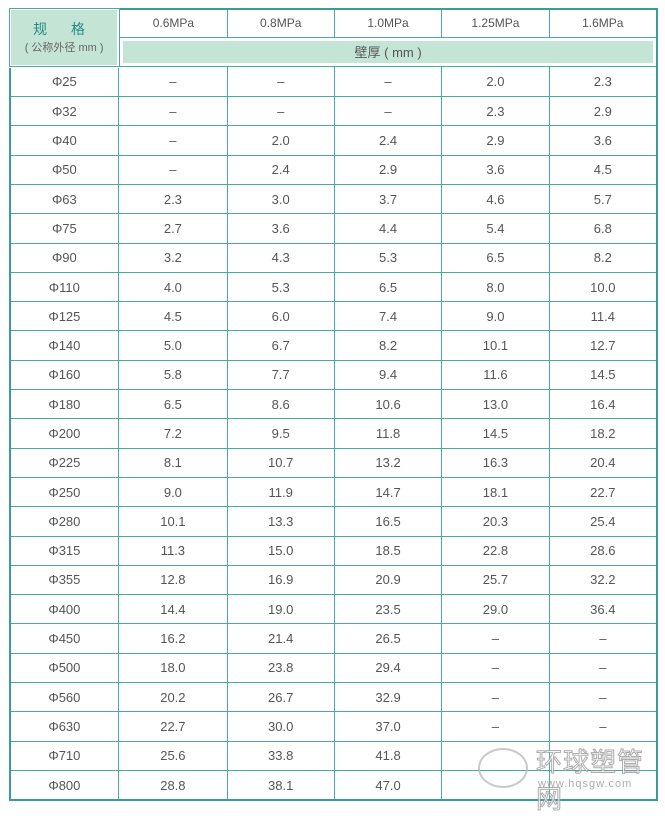 This screenshot has height=816, width=665. I want to click on thickness-cell: 7.4, so click(388, 316).